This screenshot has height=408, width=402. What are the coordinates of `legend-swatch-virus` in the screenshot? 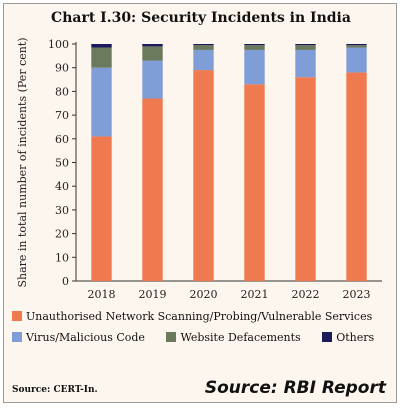 It's located at (17, 337).